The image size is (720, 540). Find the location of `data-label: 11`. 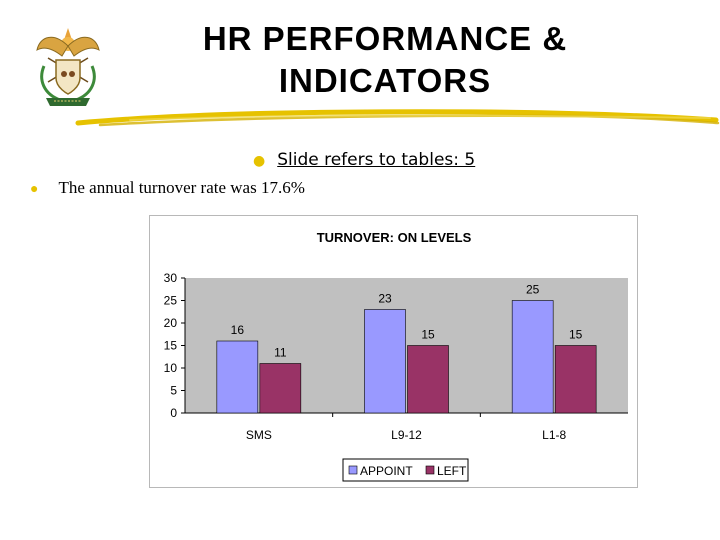

data-label: 11 is located at coordinates (280, 353).